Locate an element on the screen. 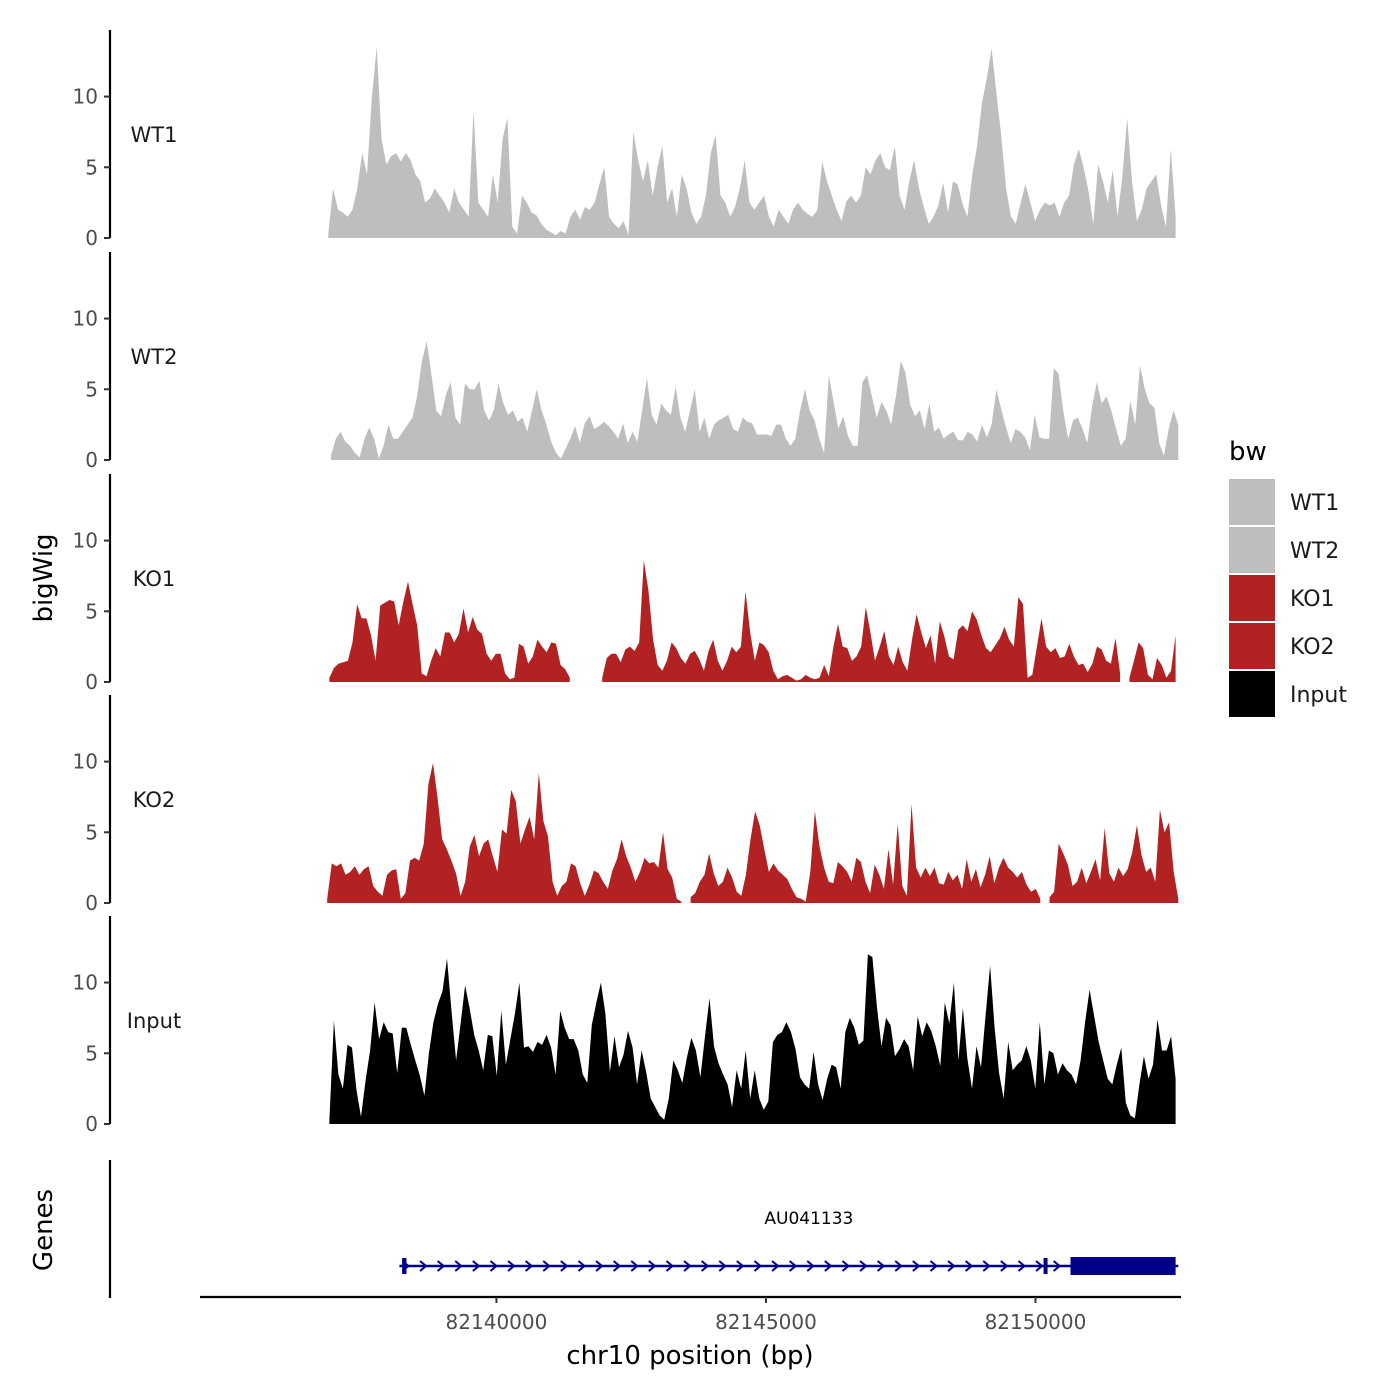 The image size is (1400, 1400). track-label-ko2: KO2 is located at coordinates (154, 800).